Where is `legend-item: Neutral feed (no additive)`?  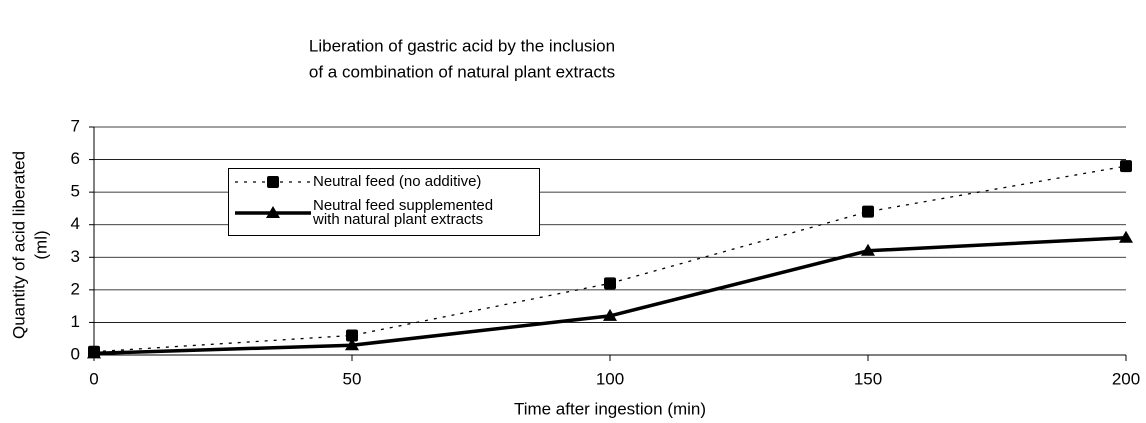 legend-item: Neutral feed (no additive) is located at coordinates (373, 182).